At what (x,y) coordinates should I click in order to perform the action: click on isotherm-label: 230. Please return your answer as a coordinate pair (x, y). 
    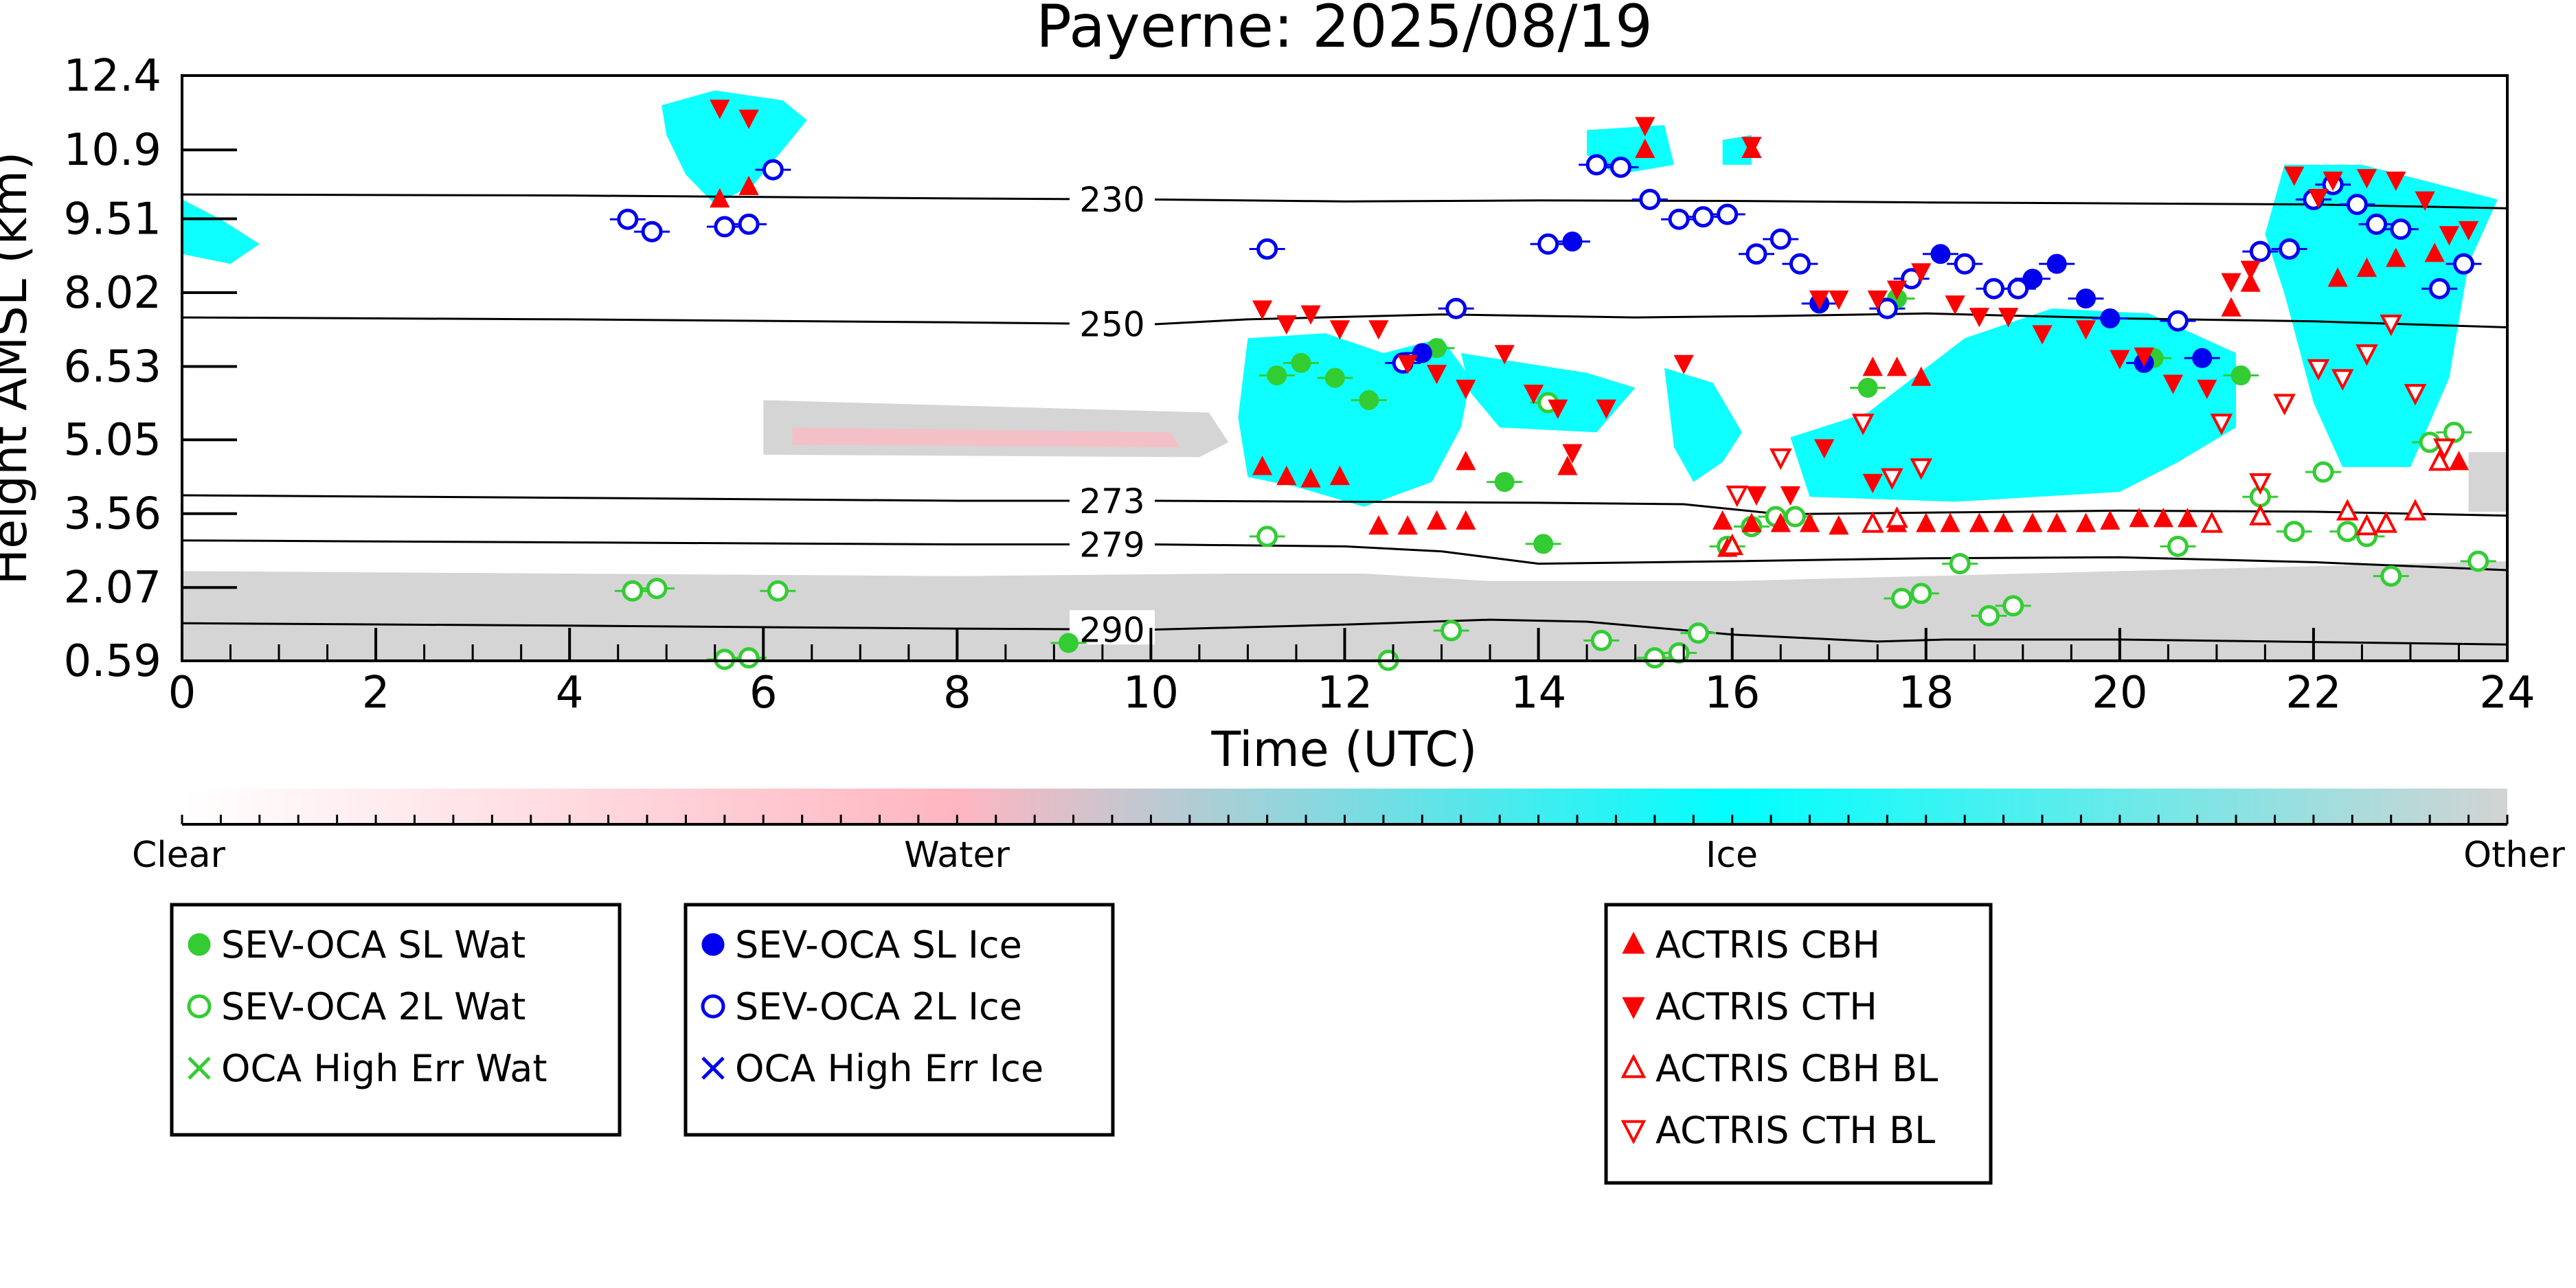
    Looking at the image, I should click on (1111, 200).